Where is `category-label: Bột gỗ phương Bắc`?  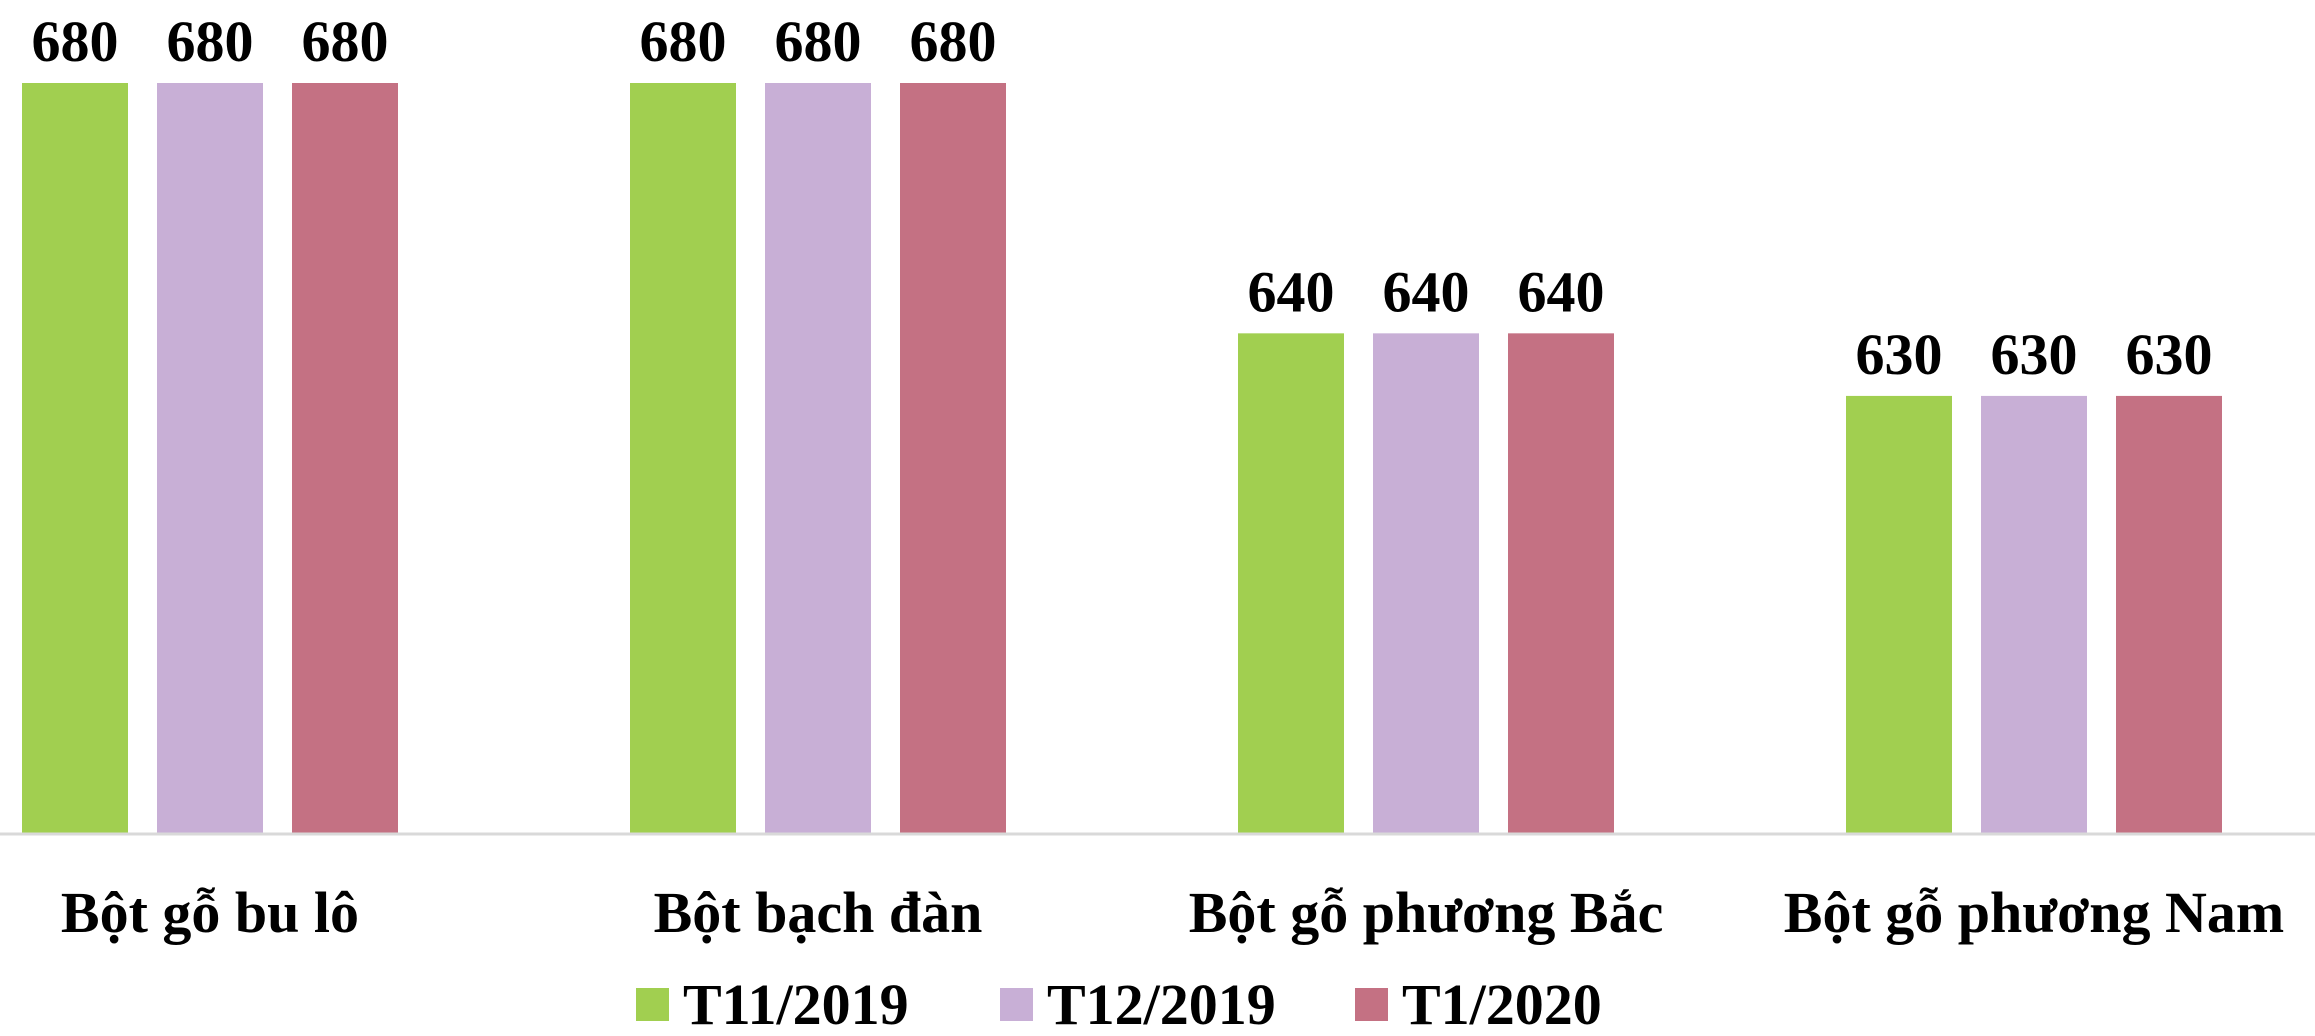
category-label: Bột gỗ phương Bắc is located at coordinates (1426, 912).